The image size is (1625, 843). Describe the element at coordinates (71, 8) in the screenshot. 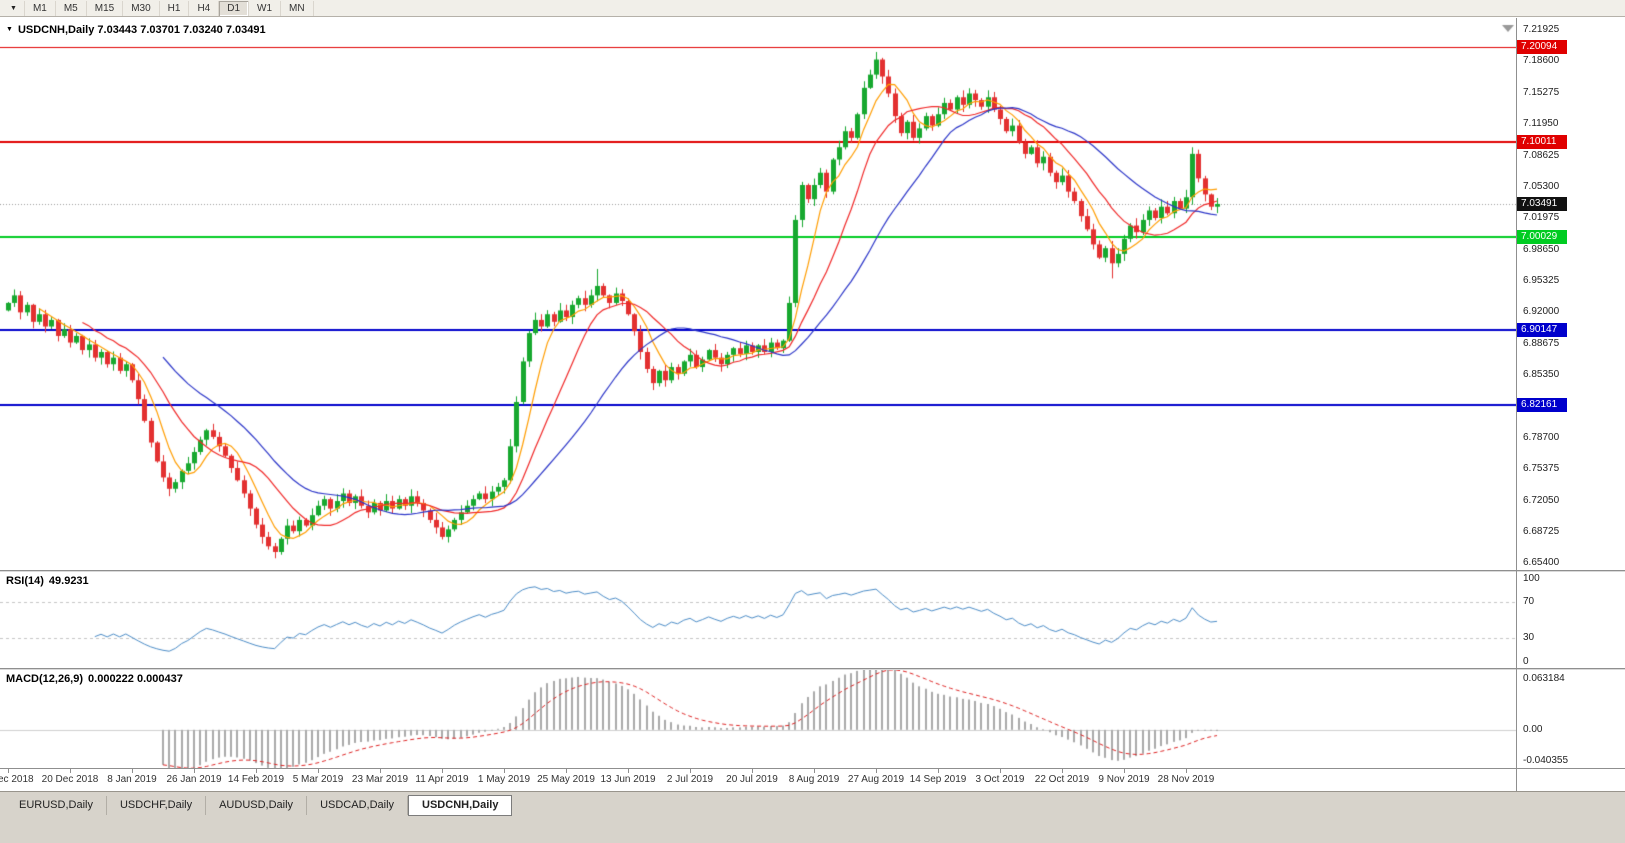

I see `timeframe-button-m5: M5` at that location.